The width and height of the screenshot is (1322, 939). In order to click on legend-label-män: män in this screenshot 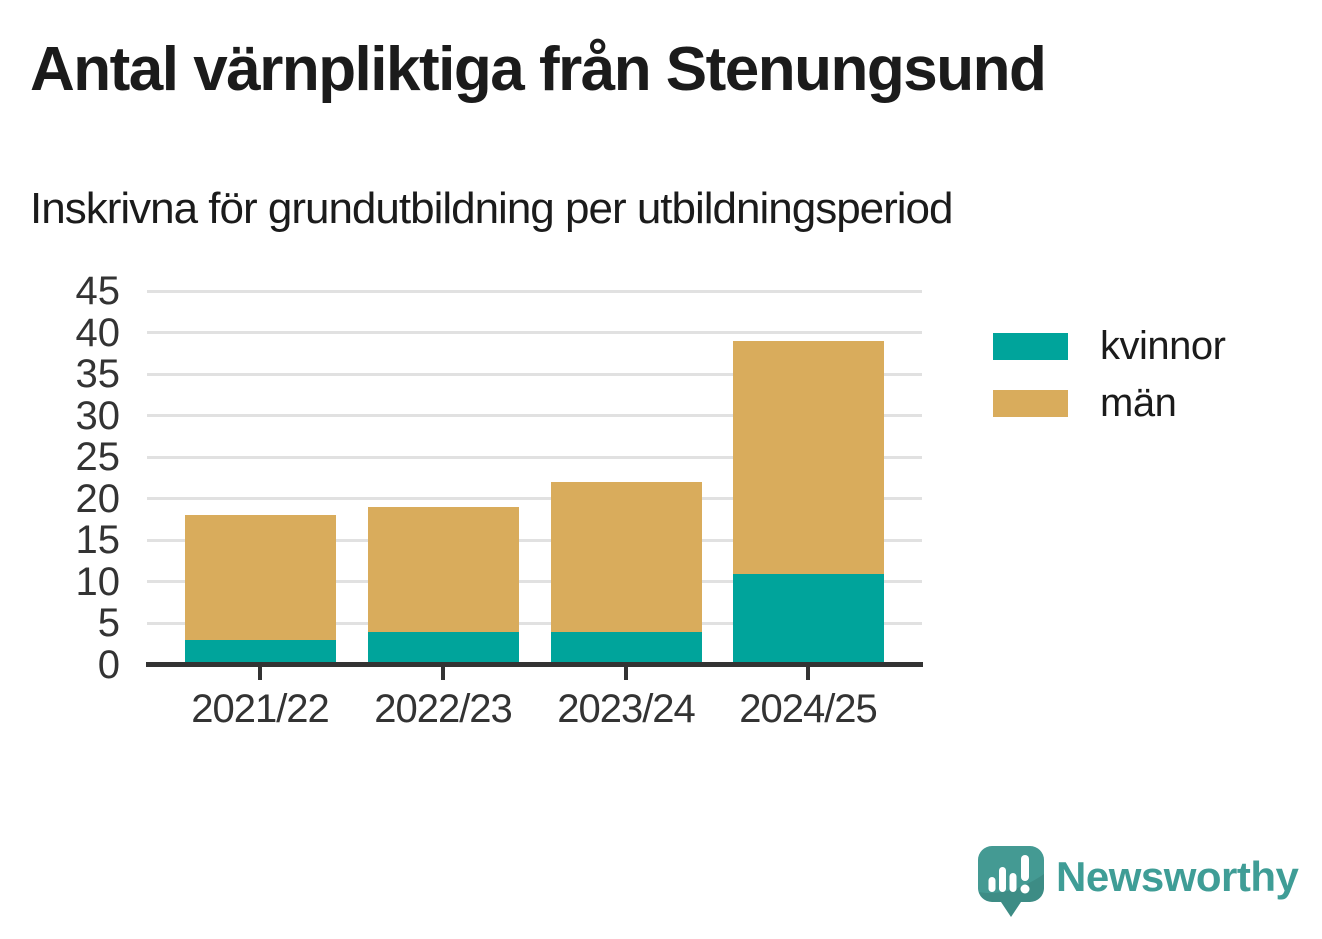, I will do `click(1138, 403)`.